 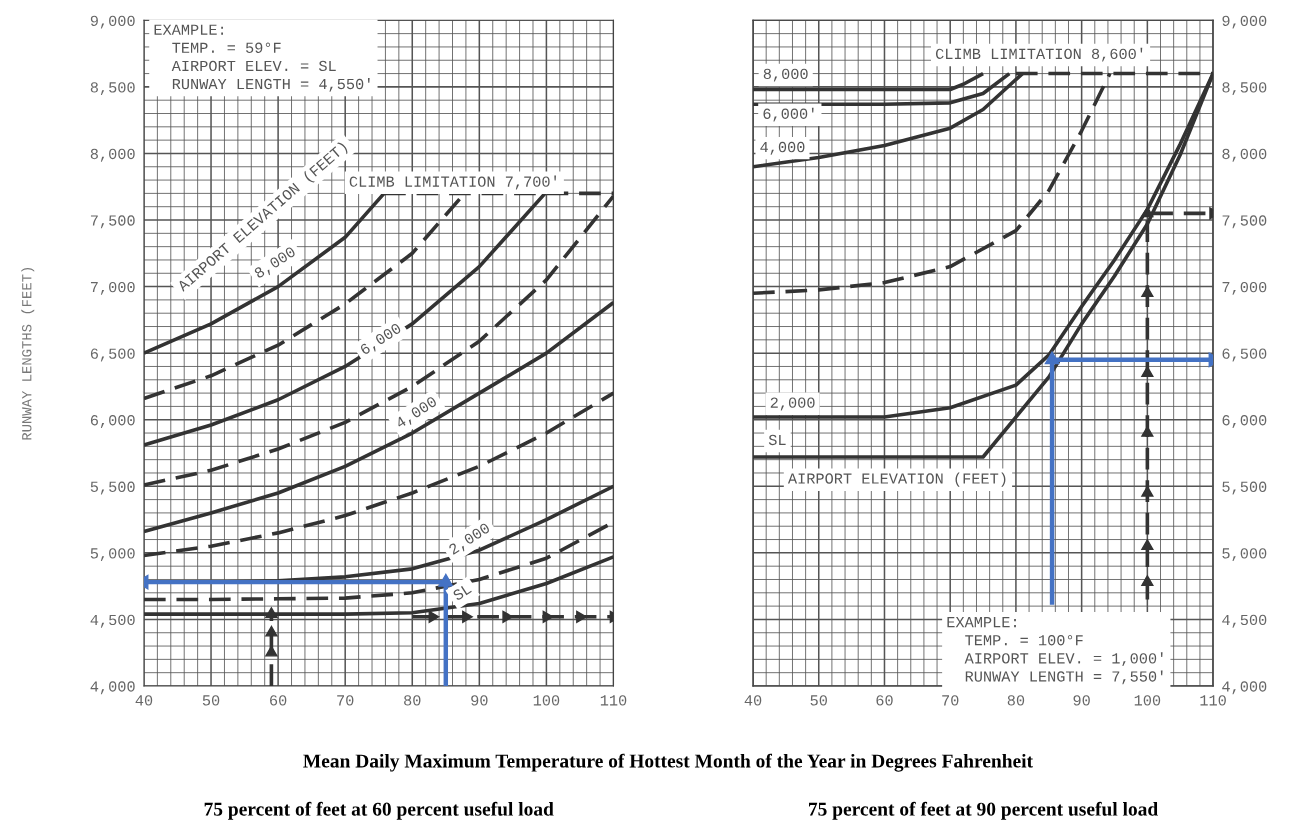 What do you see at coordinates (785, 75) in the screenshot?
I see `annotation: 8,000` at bounding box center [785, 75].